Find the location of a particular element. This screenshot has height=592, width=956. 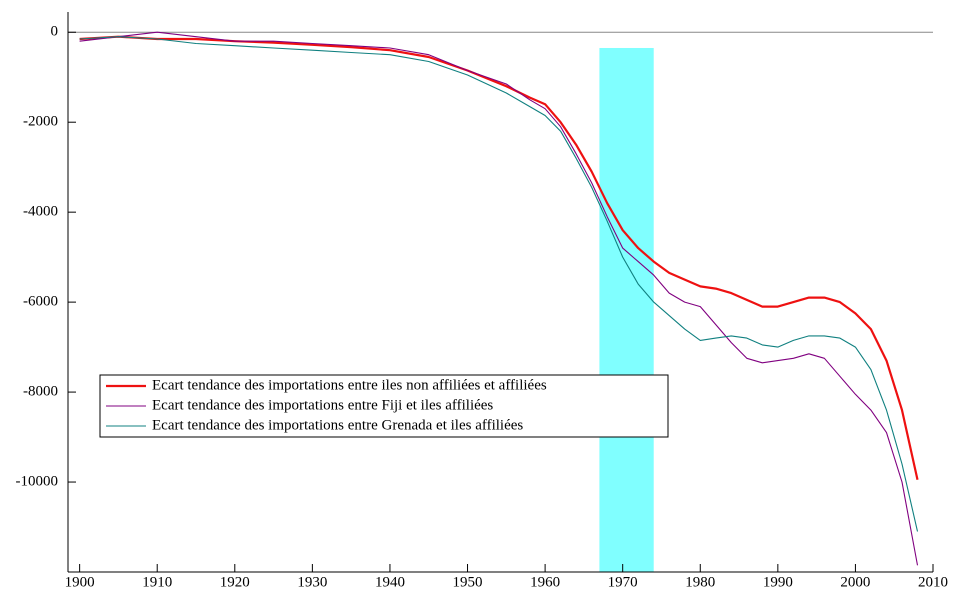

shaded-region is located at coordinates (626, 309).